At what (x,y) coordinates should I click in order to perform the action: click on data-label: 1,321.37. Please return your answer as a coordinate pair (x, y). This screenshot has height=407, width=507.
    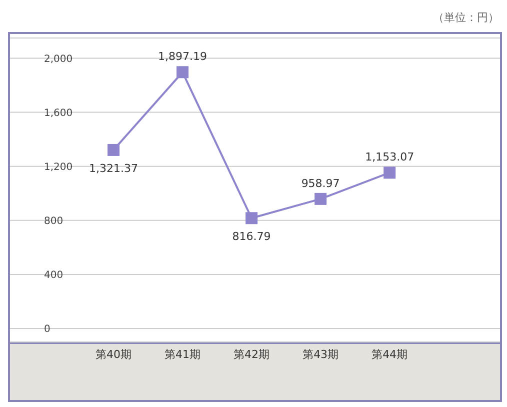
    Looking at the image, I should click on (113, 168).